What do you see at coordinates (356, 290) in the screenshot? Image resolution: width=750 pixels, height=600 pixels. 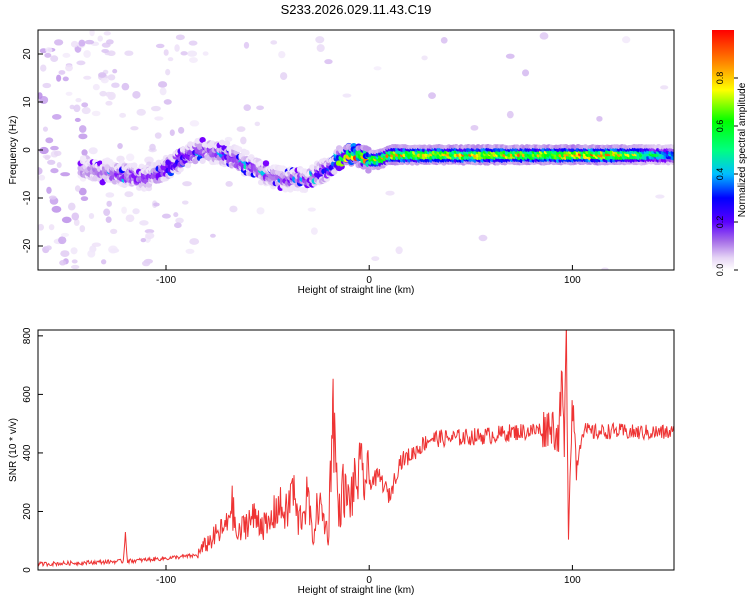 I see `heatmap-x-label: Height of straight line (km)` at bounding box center [356, 290].